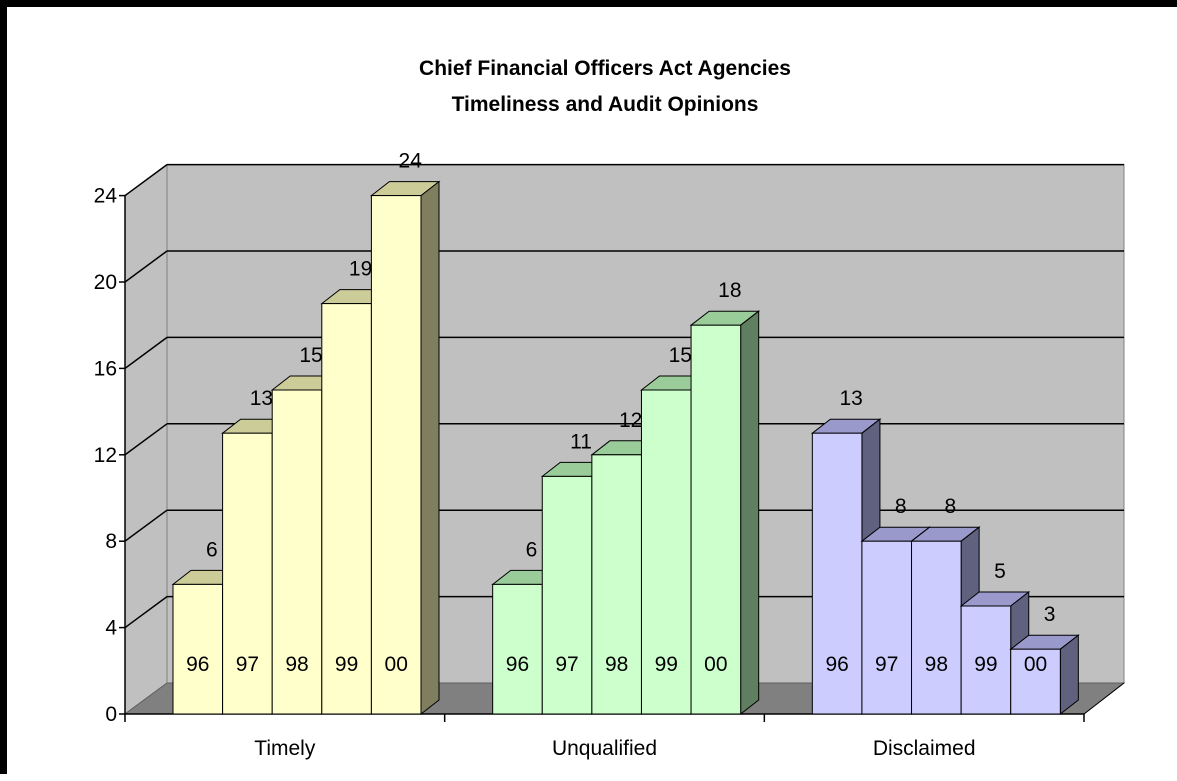 This screenshot has height=781, width=1177. I want to click on data-label: 18, so click(729, 290).